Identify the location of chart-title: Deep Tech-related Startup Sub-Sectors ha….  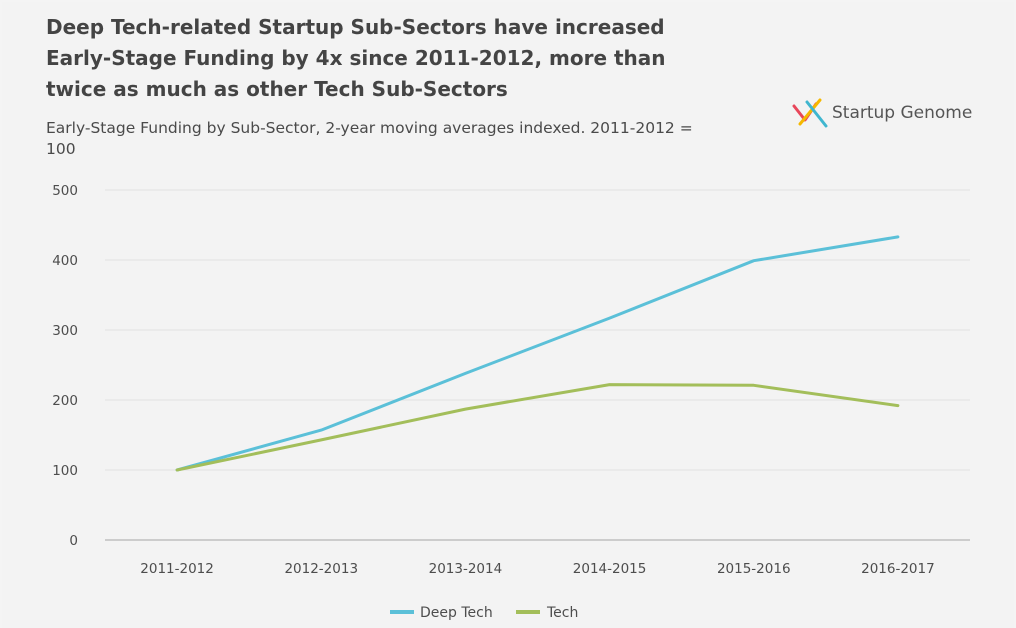
(356, 58).